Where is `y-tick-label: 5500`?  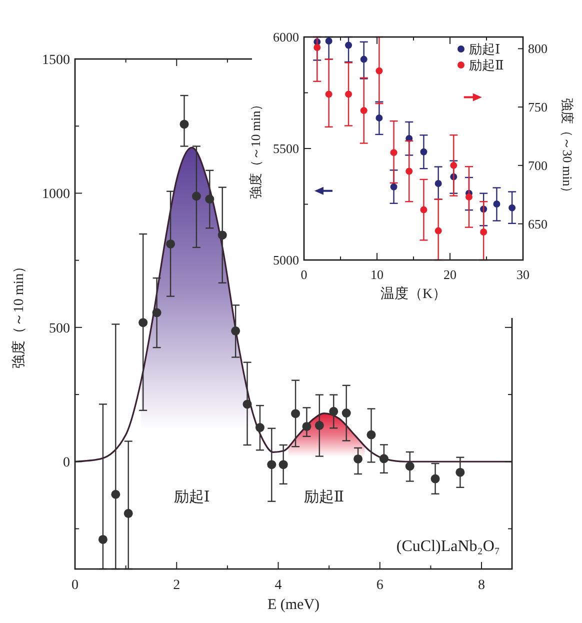
y-tick-label: 5500 is located at coordinates (286, 148).